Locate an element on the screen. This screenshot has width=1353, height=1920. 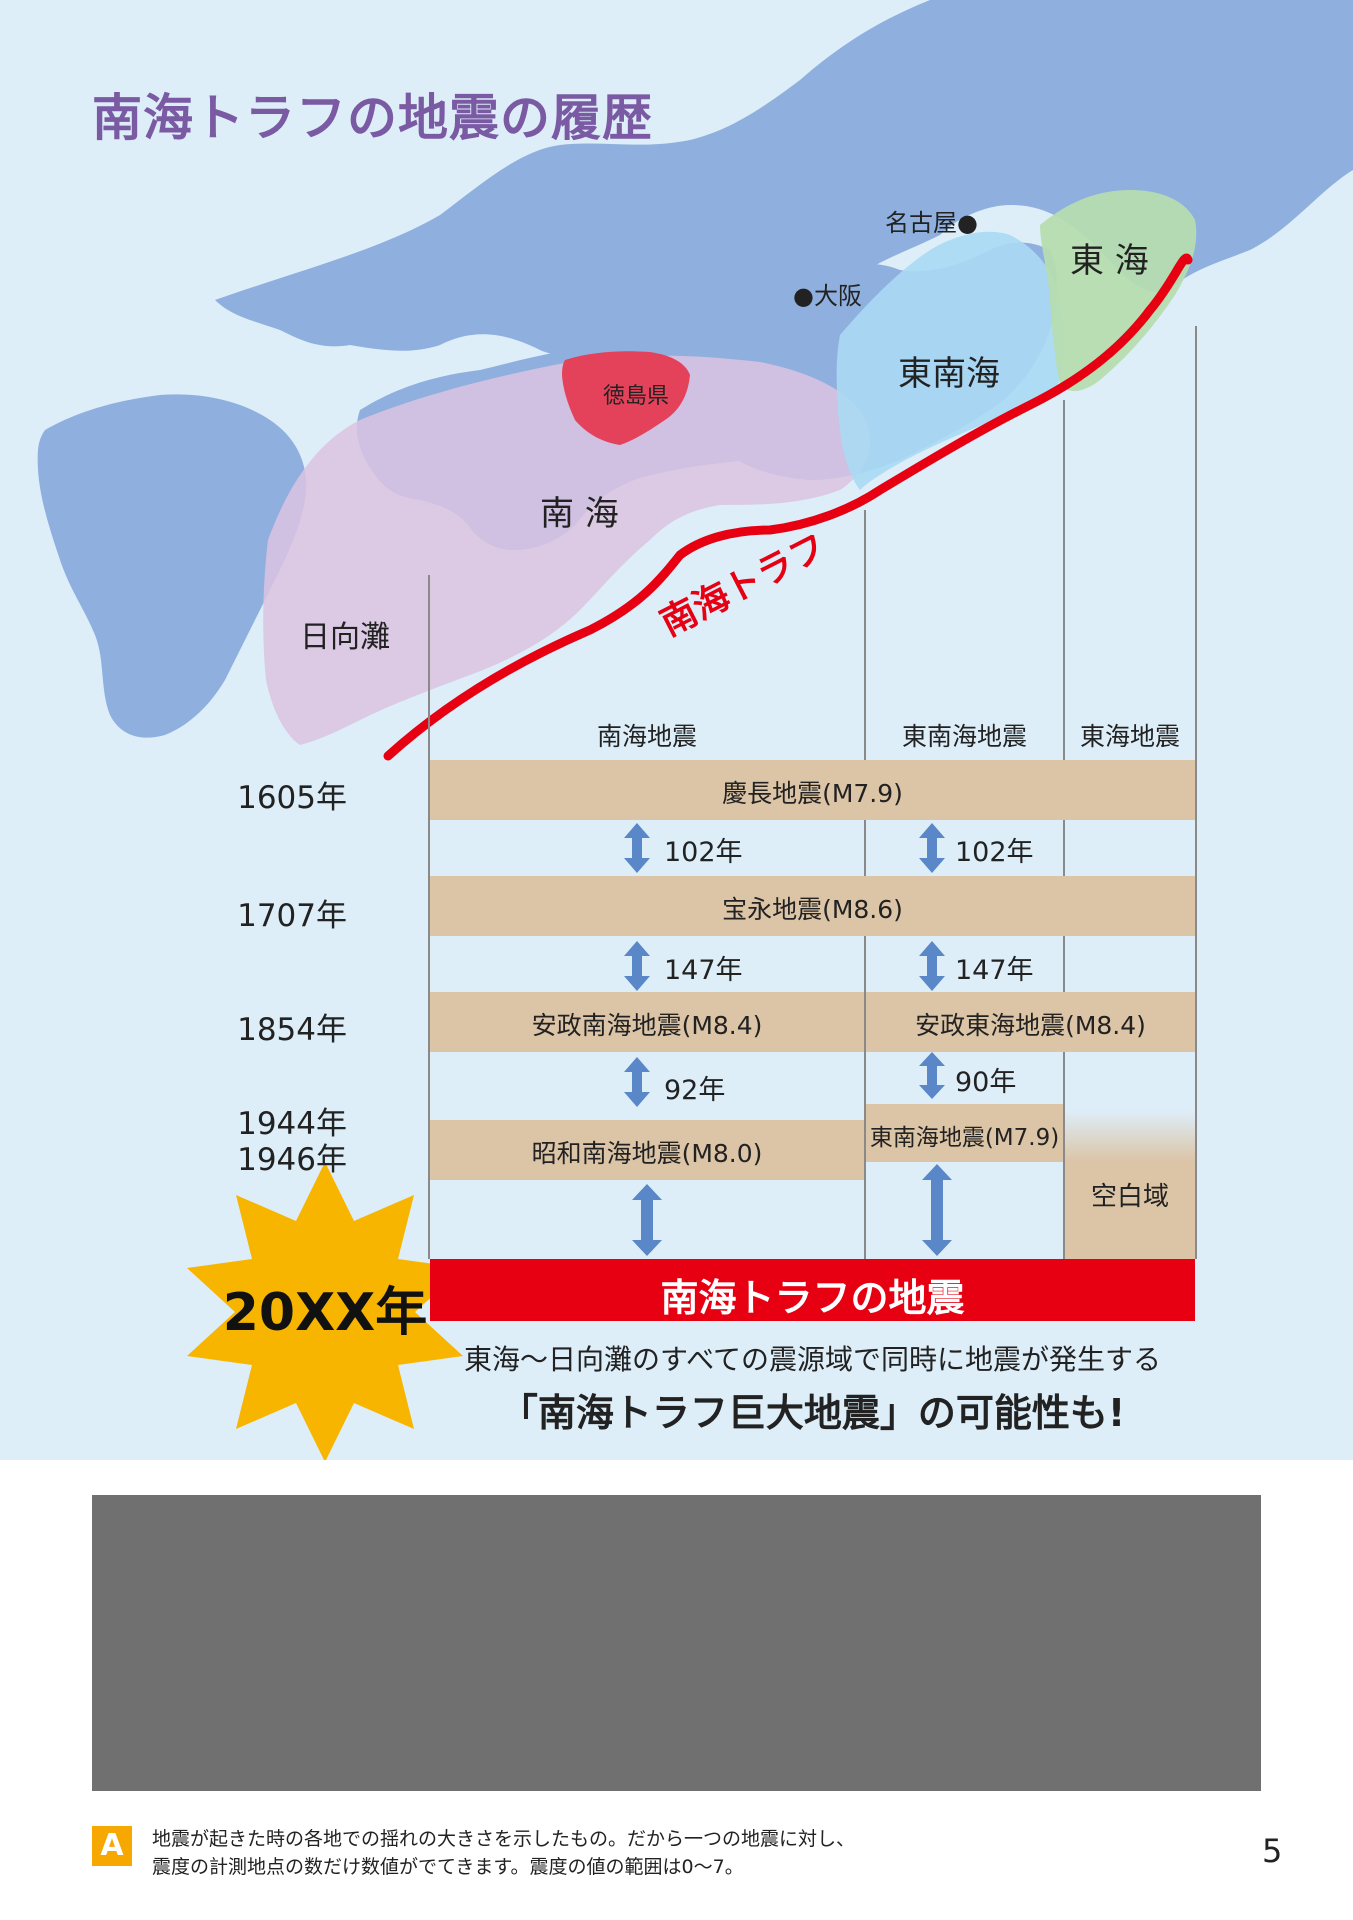
arrow-147-nankai is located at coordinates (637, 966).